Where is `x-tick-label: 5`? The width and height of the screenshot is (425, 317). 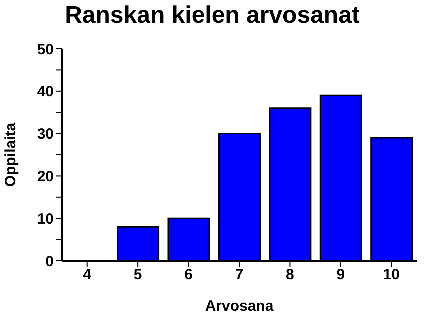 x-tick-label: 5 is located at coordinates (138, 275).